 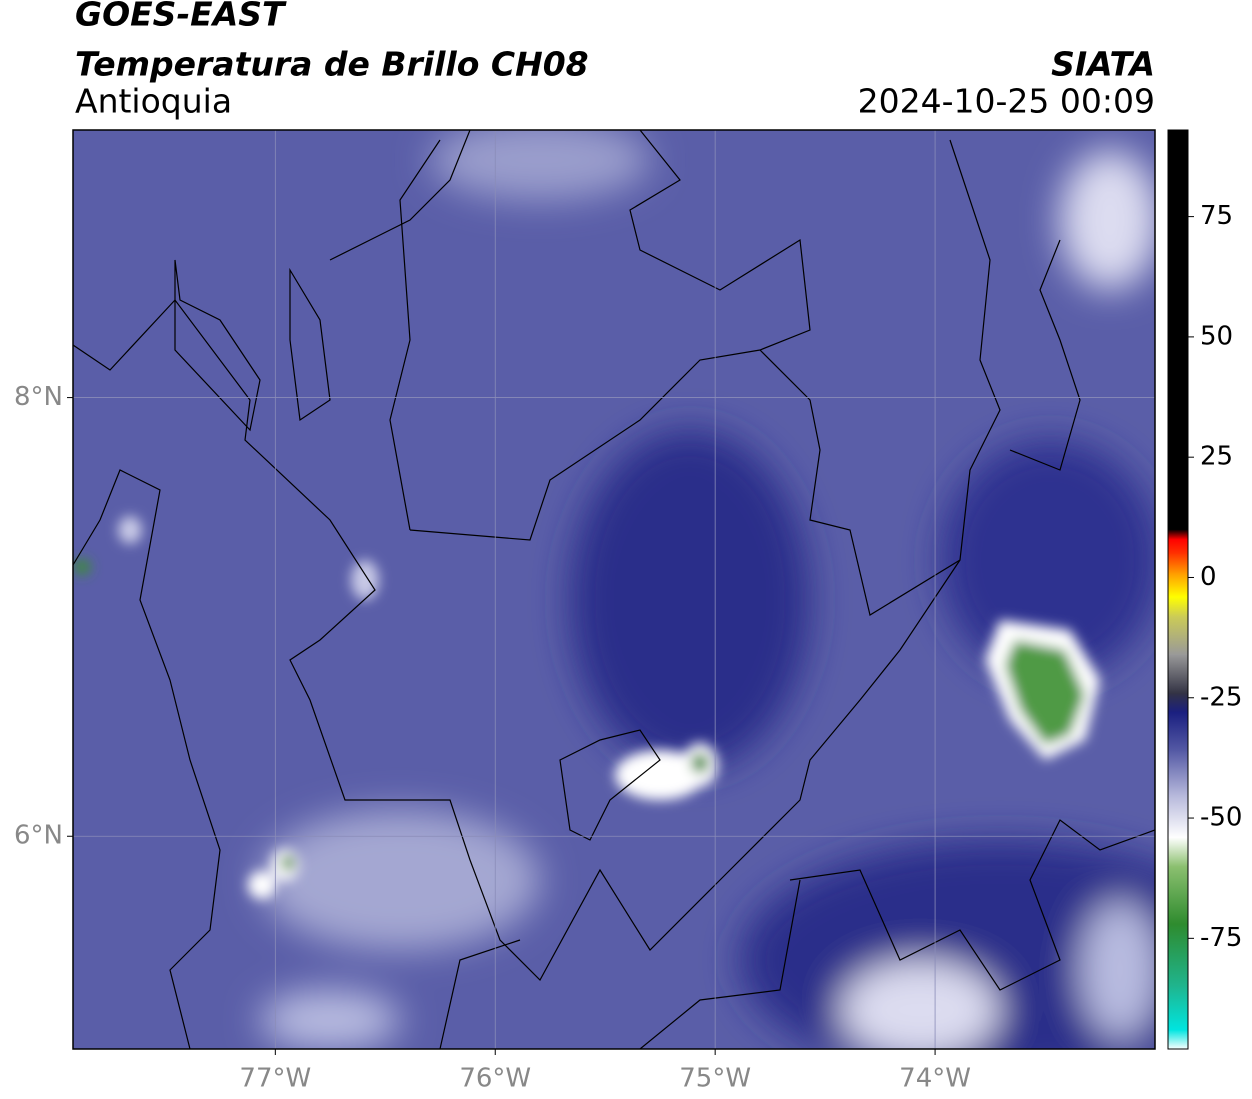 I want to click on colorbar-tick-label: 50, so click(x=1216, y=336).